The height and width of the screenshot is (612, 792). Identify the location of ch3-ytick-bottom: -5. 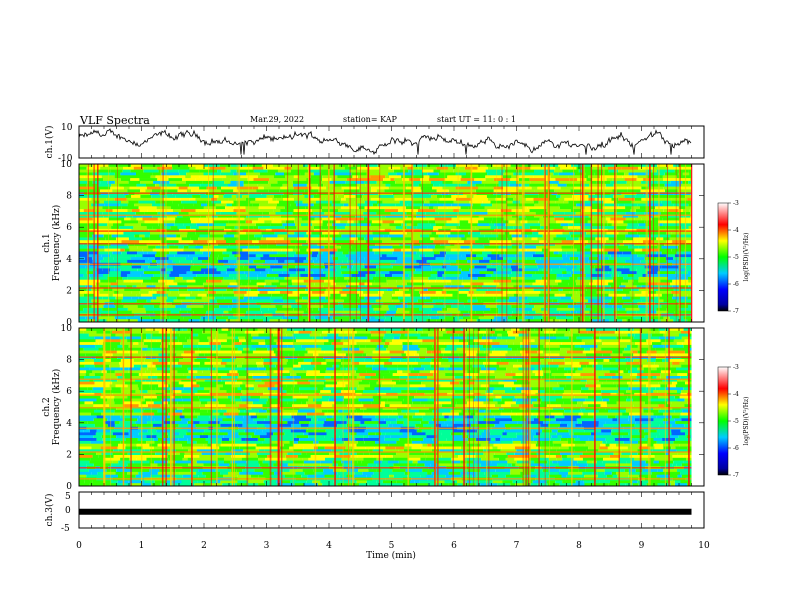
(65, 529).